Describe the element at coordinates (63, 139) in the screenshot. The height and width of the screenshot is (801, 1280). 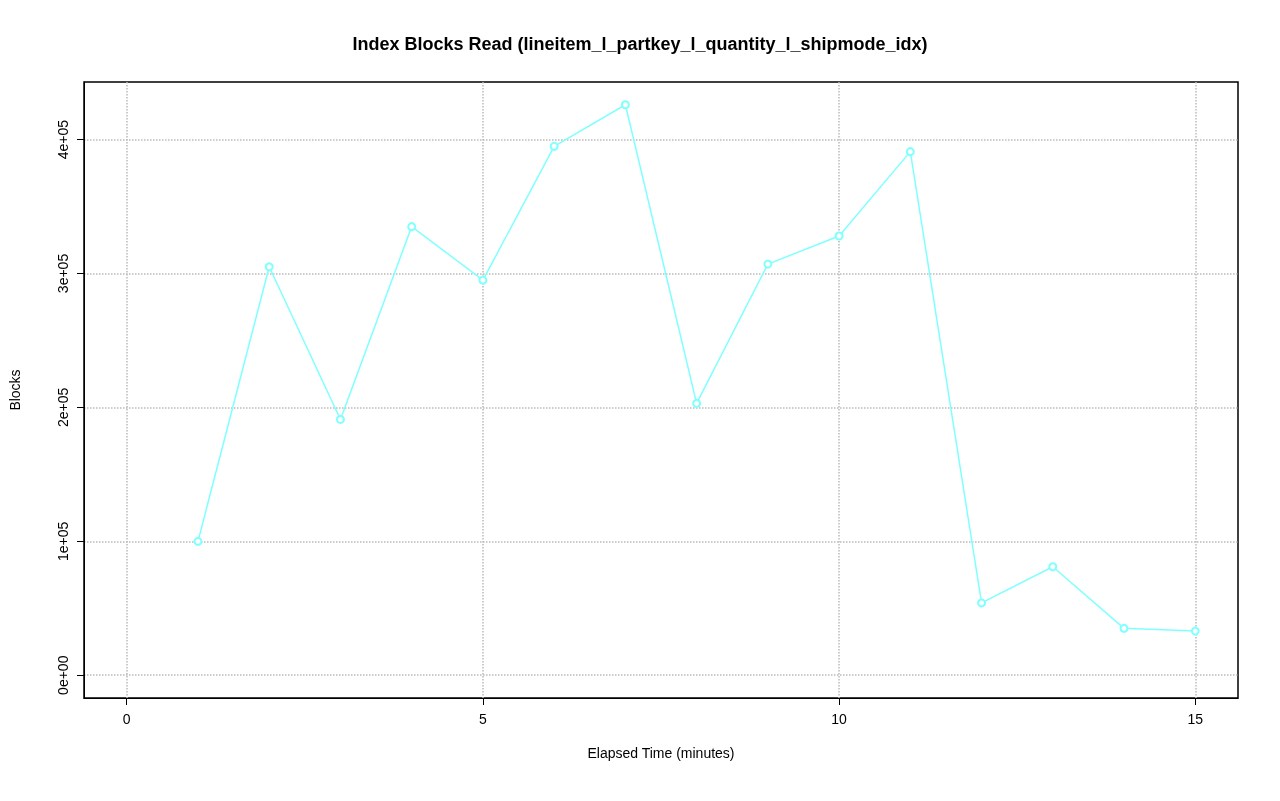
I see `y-tick-label: 4e+05` at that location.